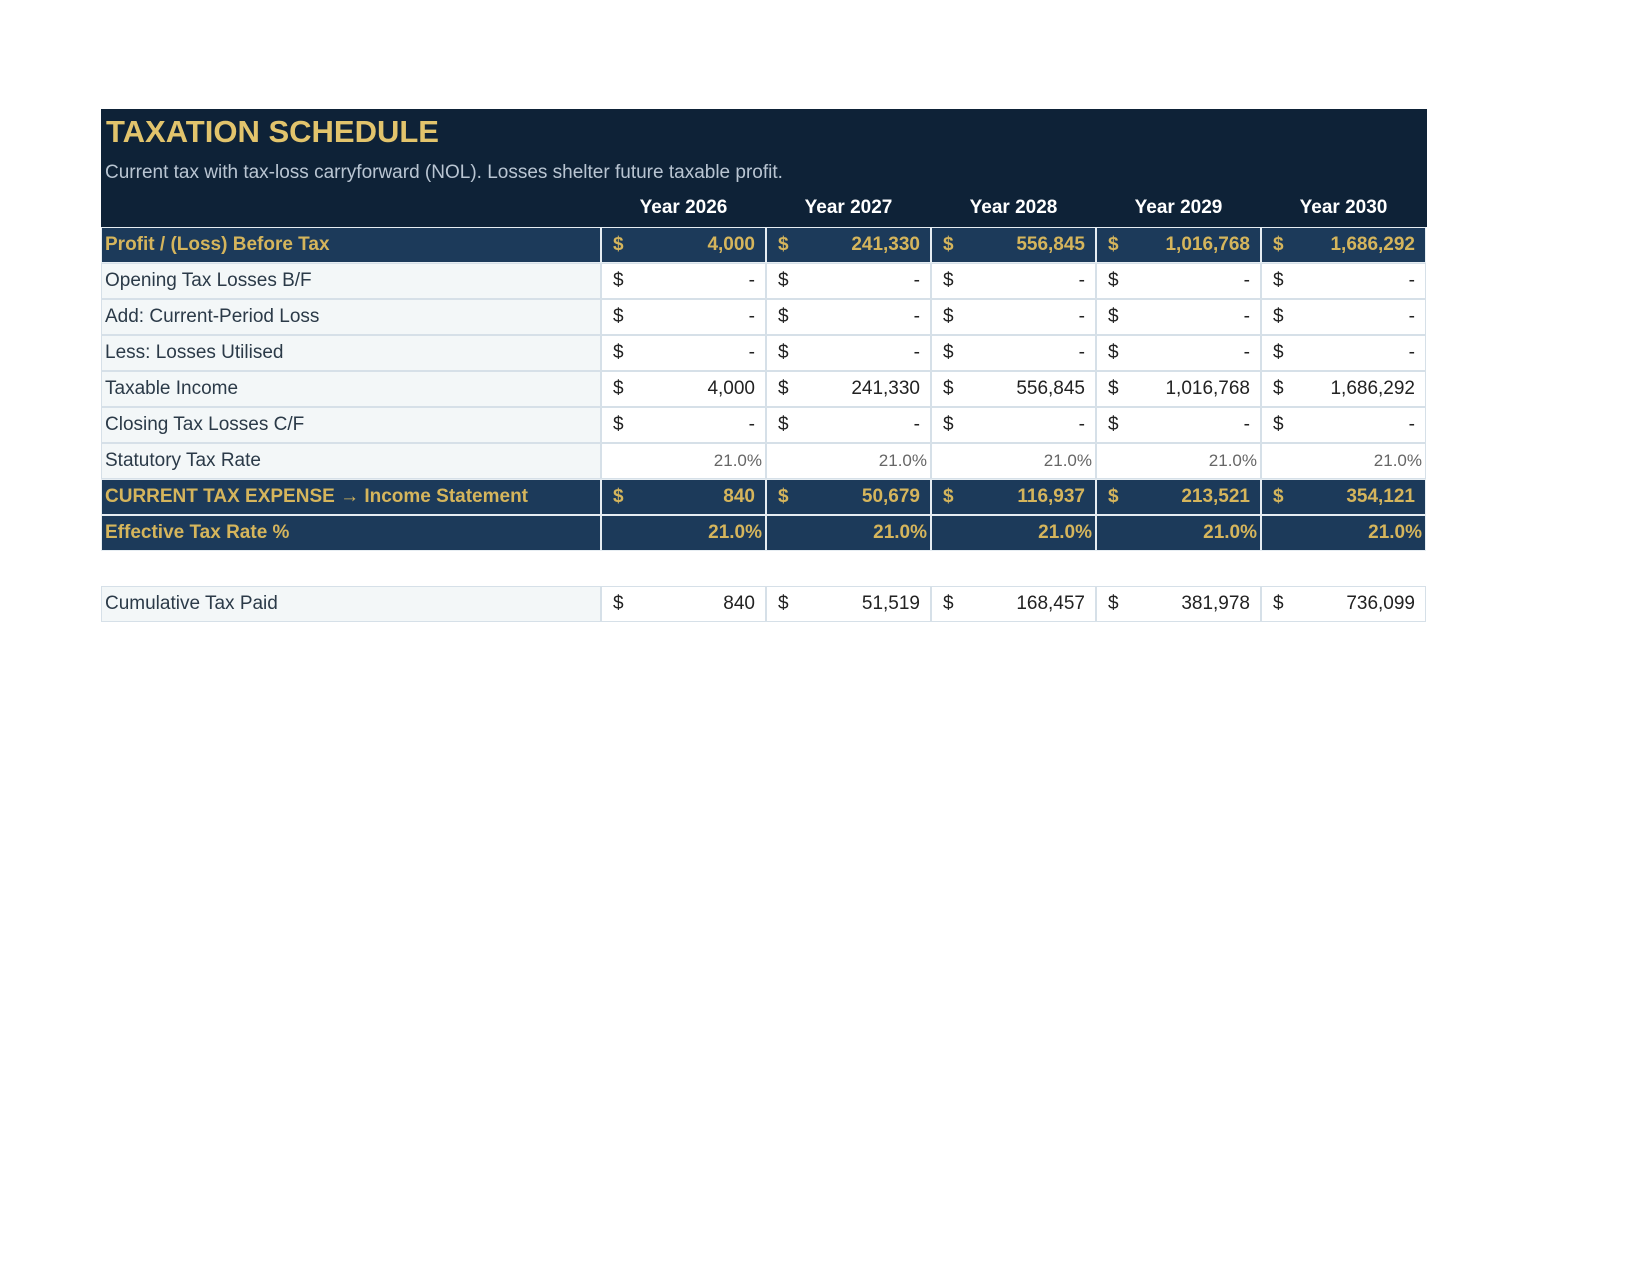  Describe the element at coordinates (351, 425) in the screenshot. I see `row-label: Closing Tax Losses C/F` at that location.